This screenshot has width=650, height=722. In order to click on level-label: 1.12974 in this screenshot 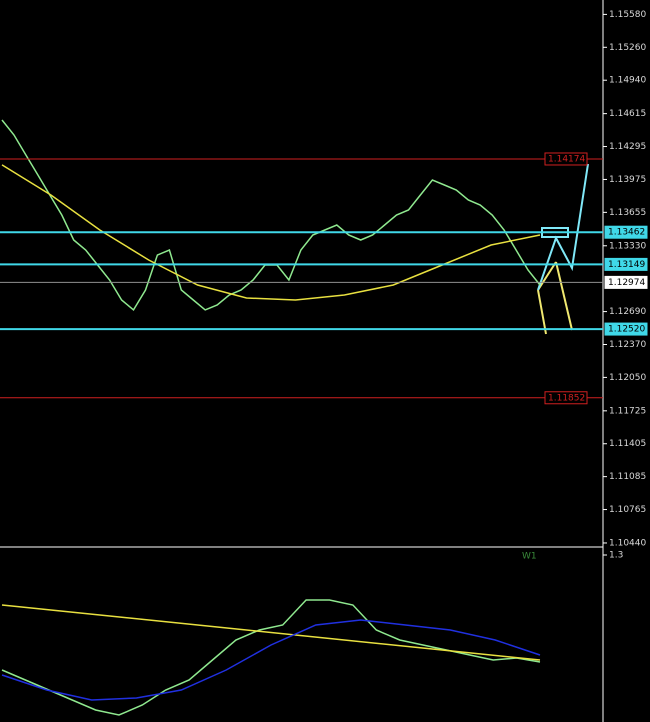, I will do `click(626, 283)`.